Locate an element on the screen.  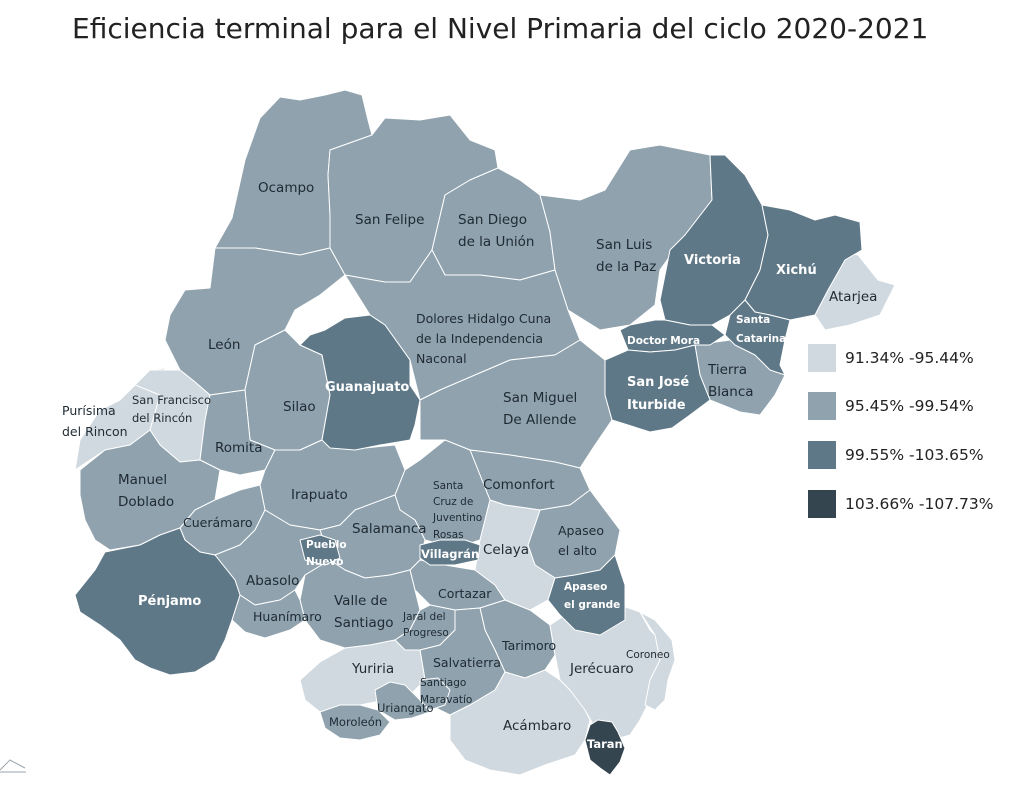
region-moroleon is located at coordinates (355, 722).